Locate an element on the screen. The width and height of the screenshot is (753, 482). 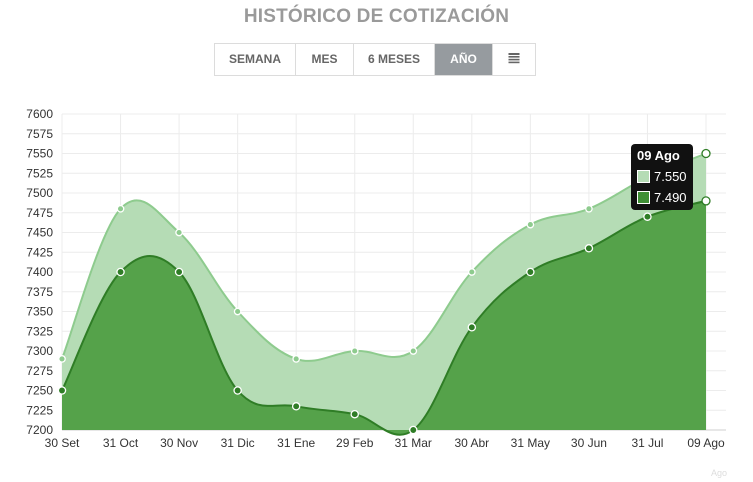
tooltip-row-low: 7.490 is located at coordinates (662, 197).